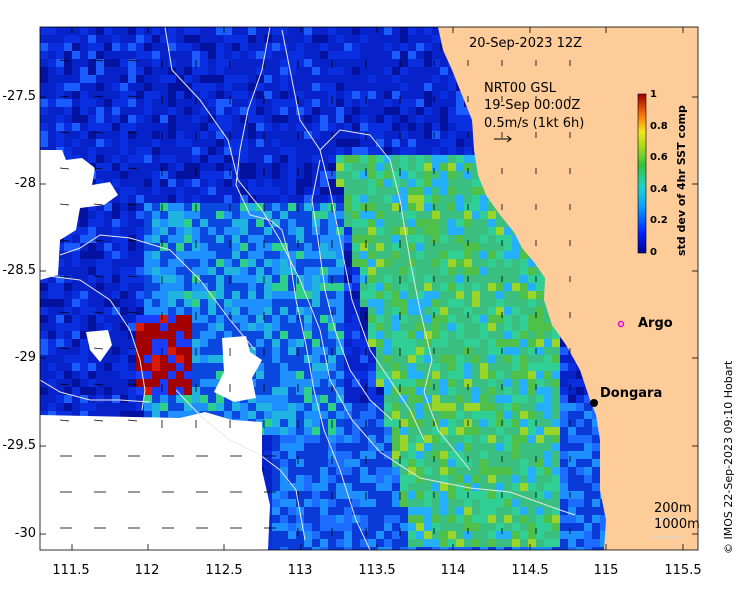  Describe the element at coordinates (25, 183) in the screenshot. I see `y-tick-label: -28` at that location.